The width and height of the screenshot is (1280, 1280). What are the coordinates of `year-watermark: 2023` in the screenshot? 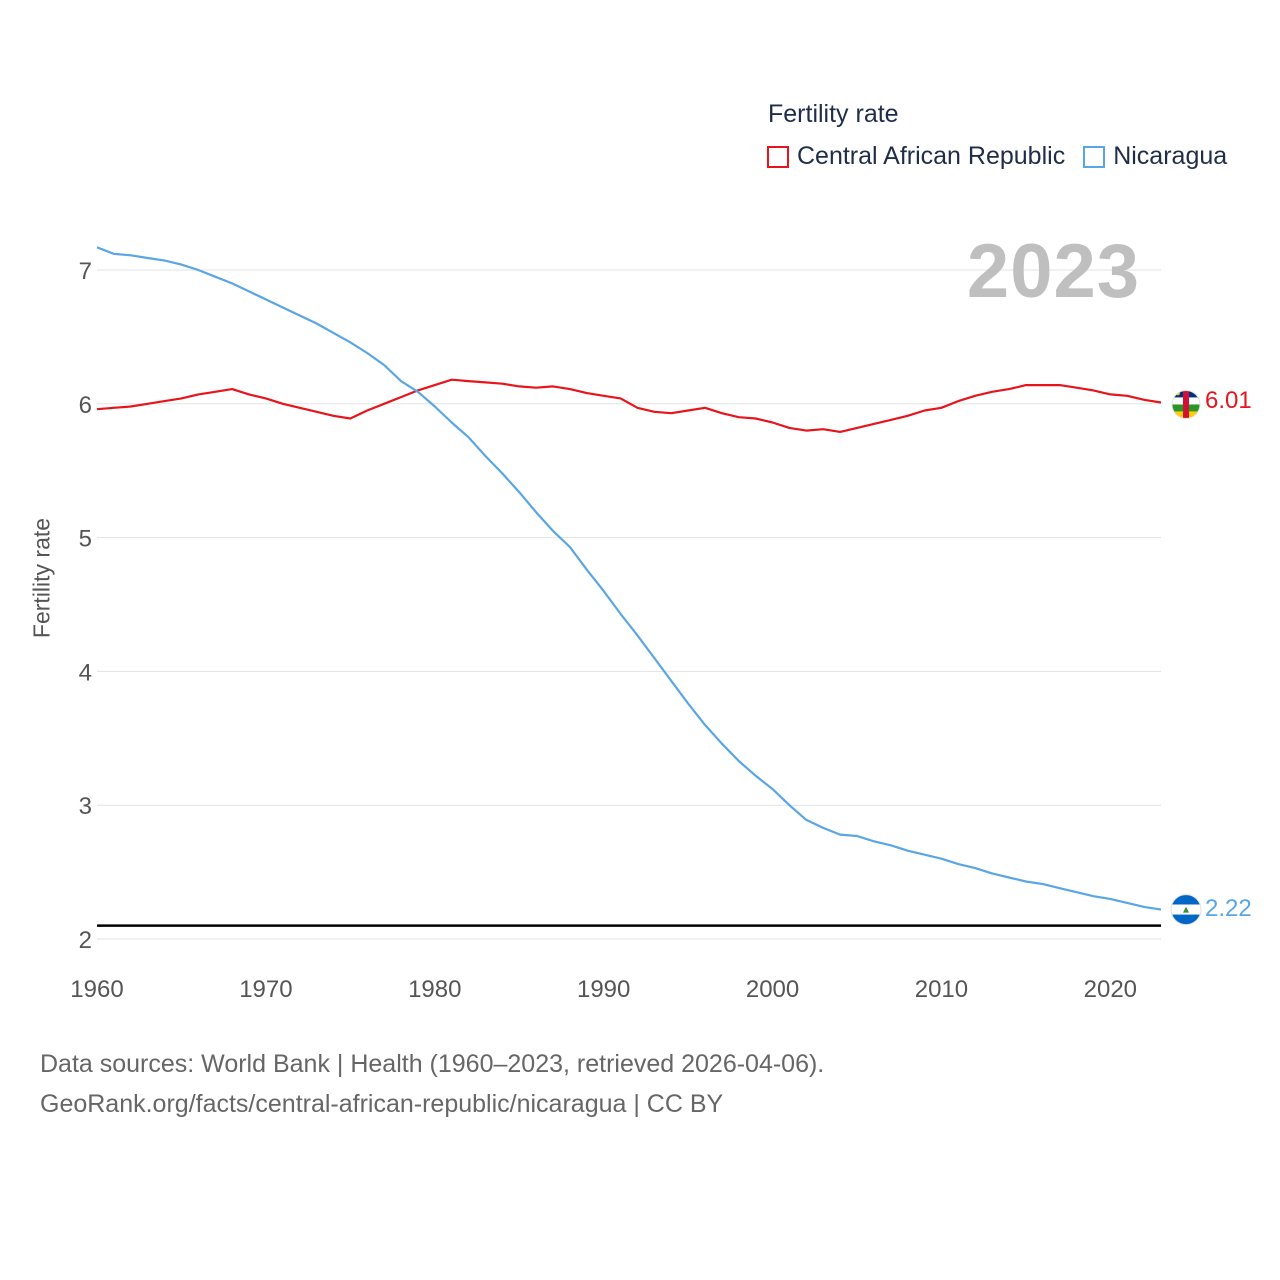 It's located at (1053, 271).